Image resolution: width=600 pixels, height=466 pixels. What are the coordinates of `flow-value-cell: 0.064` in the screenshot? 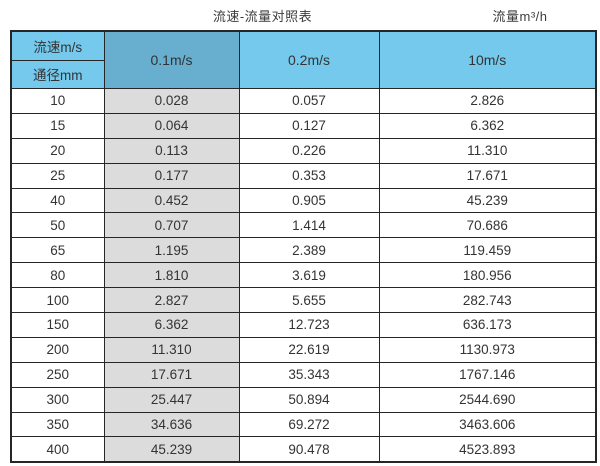 It's located at (171, 125).